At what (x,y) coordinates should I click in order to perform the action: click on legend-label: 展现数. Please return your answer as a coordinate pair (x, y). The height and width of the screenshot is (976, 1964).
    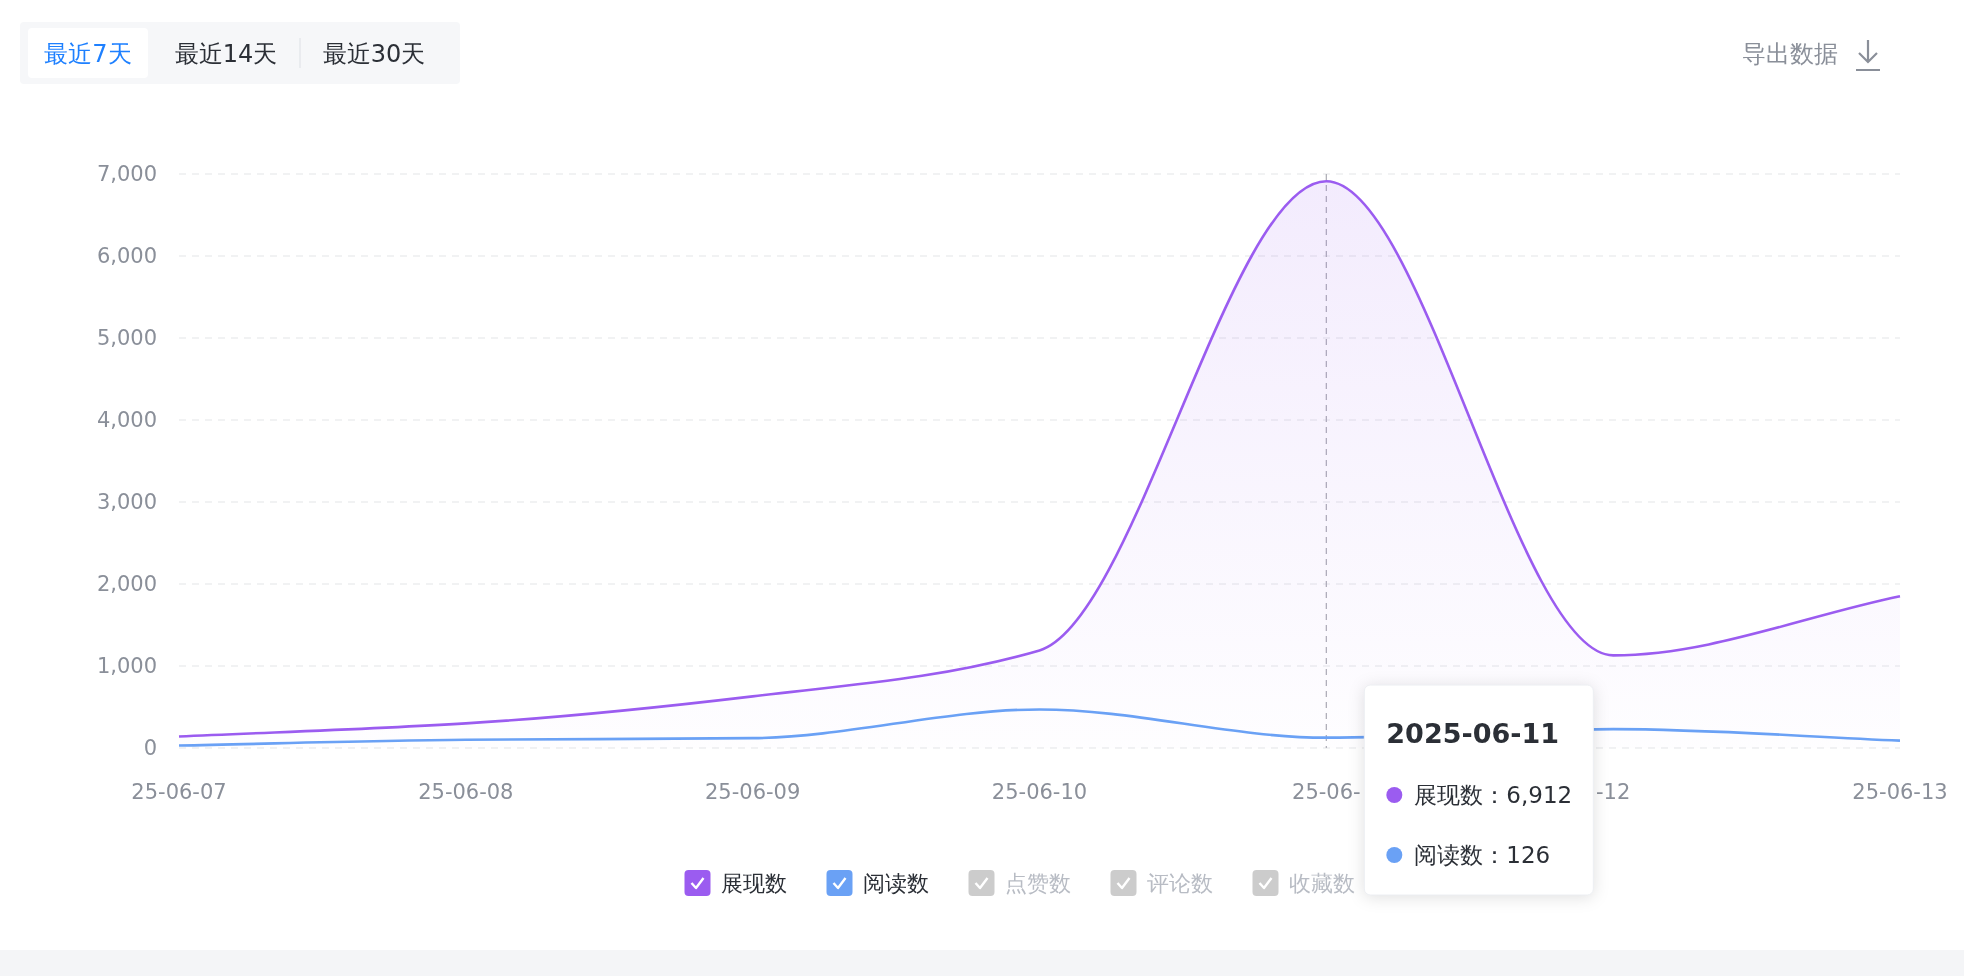
    Looking at the image, I should click on (753, 883).